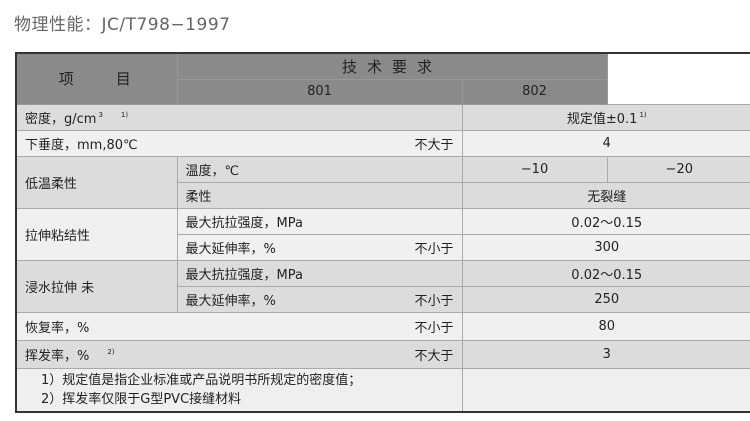  I want to click on table-row-lowtemp-temp: 低温柔性 温度，℃ −10 −20, so click(382, 182).